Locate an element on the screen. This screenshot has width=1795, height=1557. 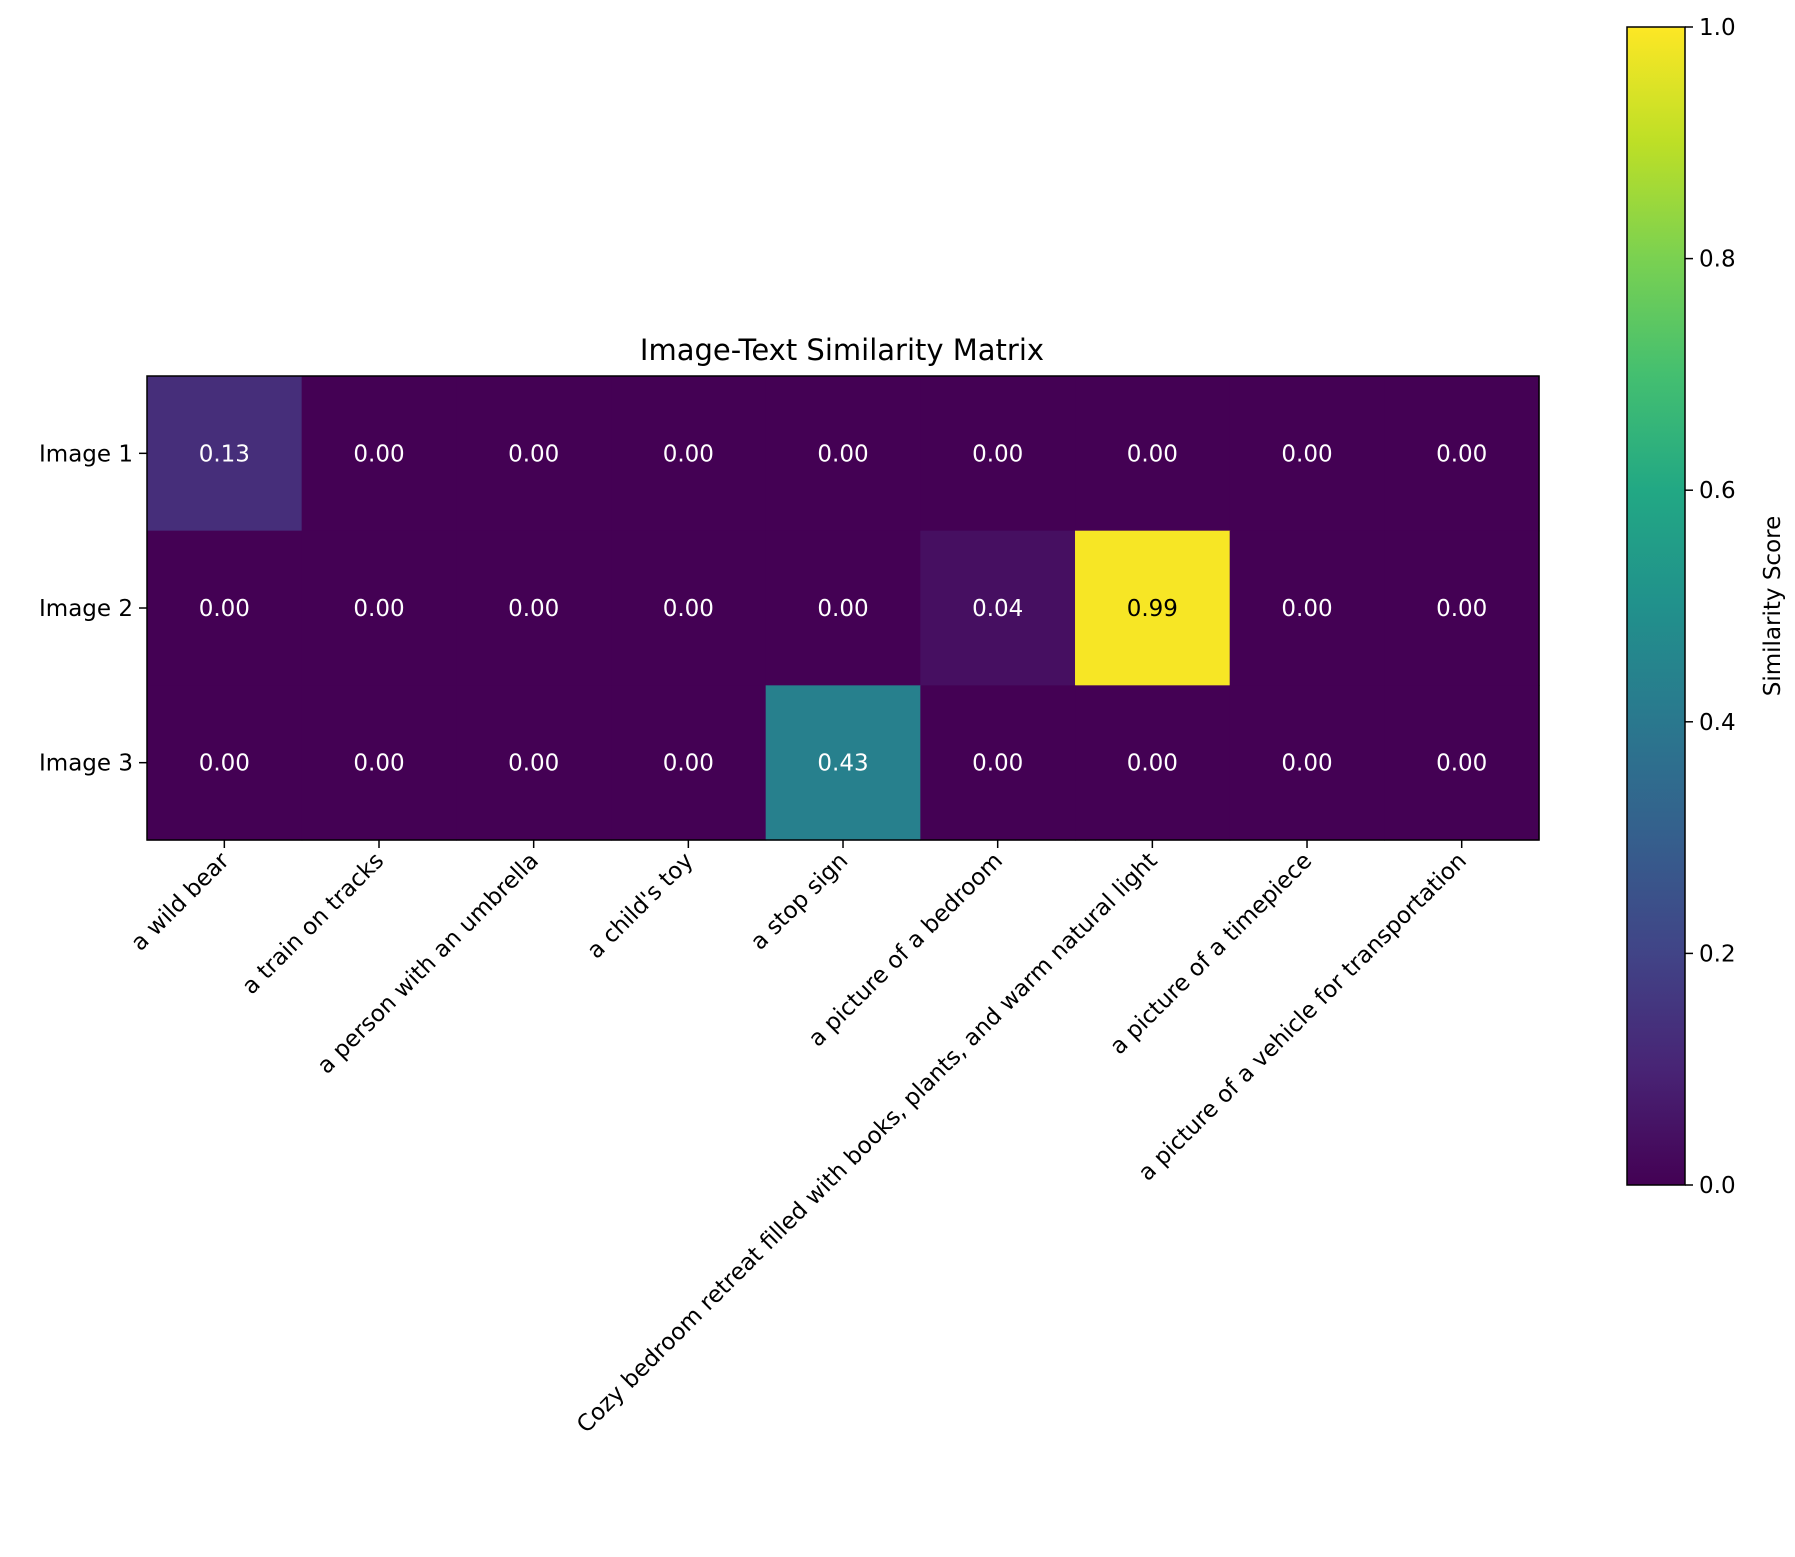
heatmap-cell-r3-c4 is located at coordinates (689, 763).